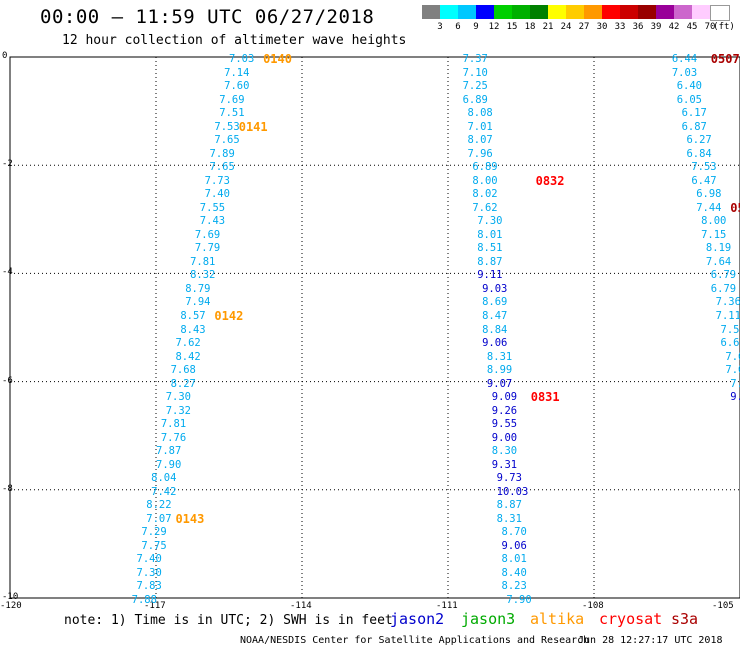  What do you see at coordinates (154, 532) in the screenshot?
I see `wave-height-label: 7.29` at bounding box center [154, 532].